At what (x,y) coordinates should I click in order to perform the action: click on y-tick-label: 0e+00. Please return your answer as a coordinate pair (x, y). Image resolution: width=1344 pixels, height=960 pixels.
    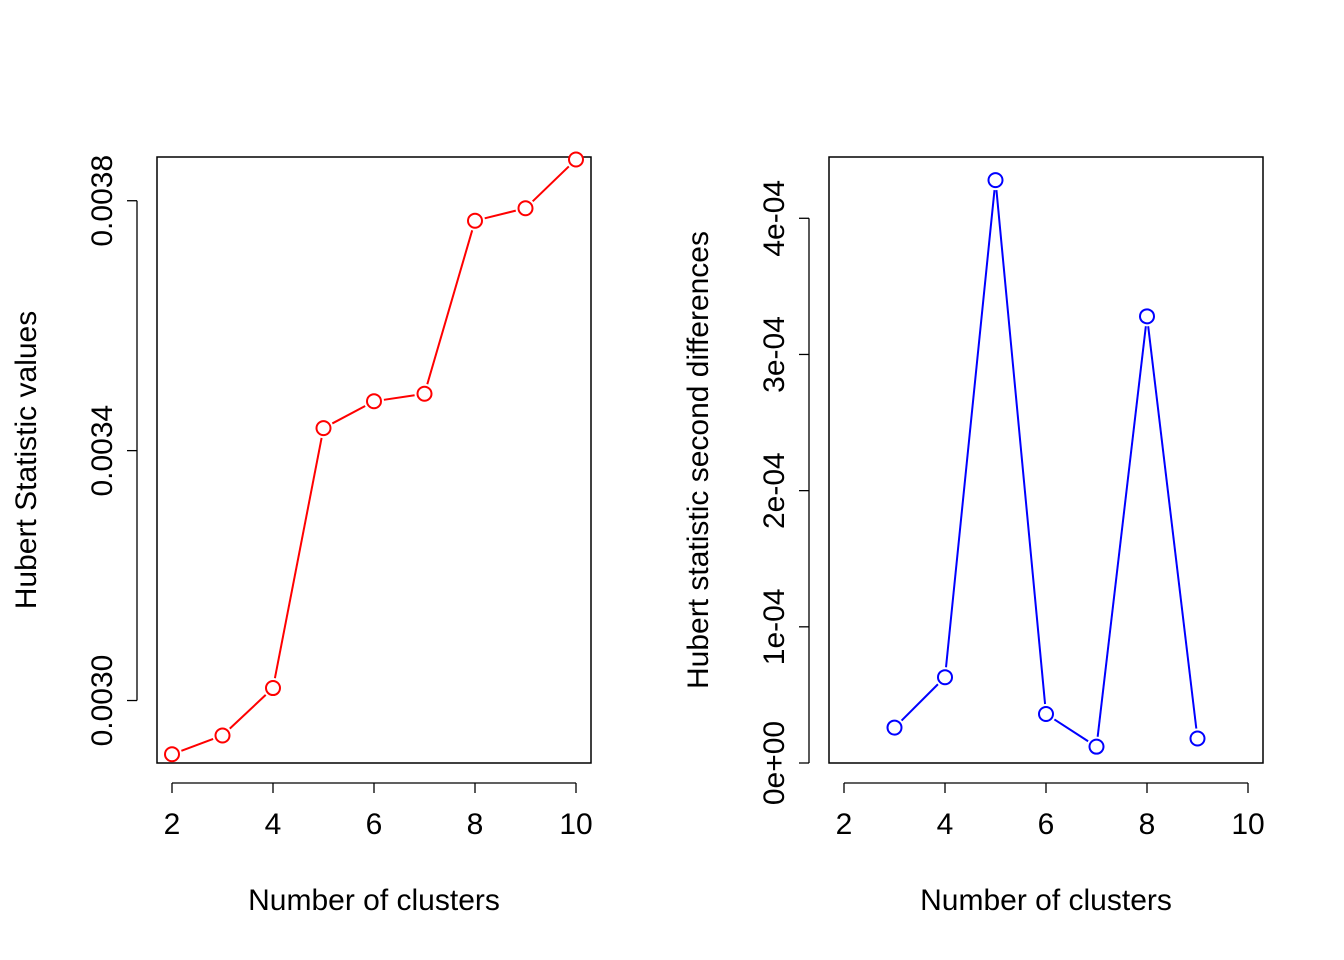
    Looking at the image, I should click on (774, 763).